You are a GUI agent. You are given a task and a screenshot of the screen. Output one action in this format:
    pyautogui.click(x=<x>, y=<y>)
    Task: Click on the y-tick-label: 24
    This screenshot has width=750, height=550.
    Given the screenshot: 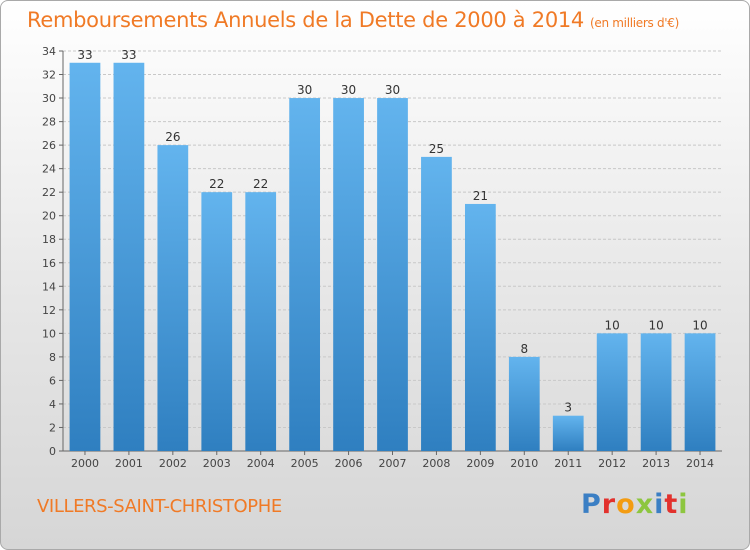 What is the action you would take?
    pyautogui.click(x=49, y=169)
    